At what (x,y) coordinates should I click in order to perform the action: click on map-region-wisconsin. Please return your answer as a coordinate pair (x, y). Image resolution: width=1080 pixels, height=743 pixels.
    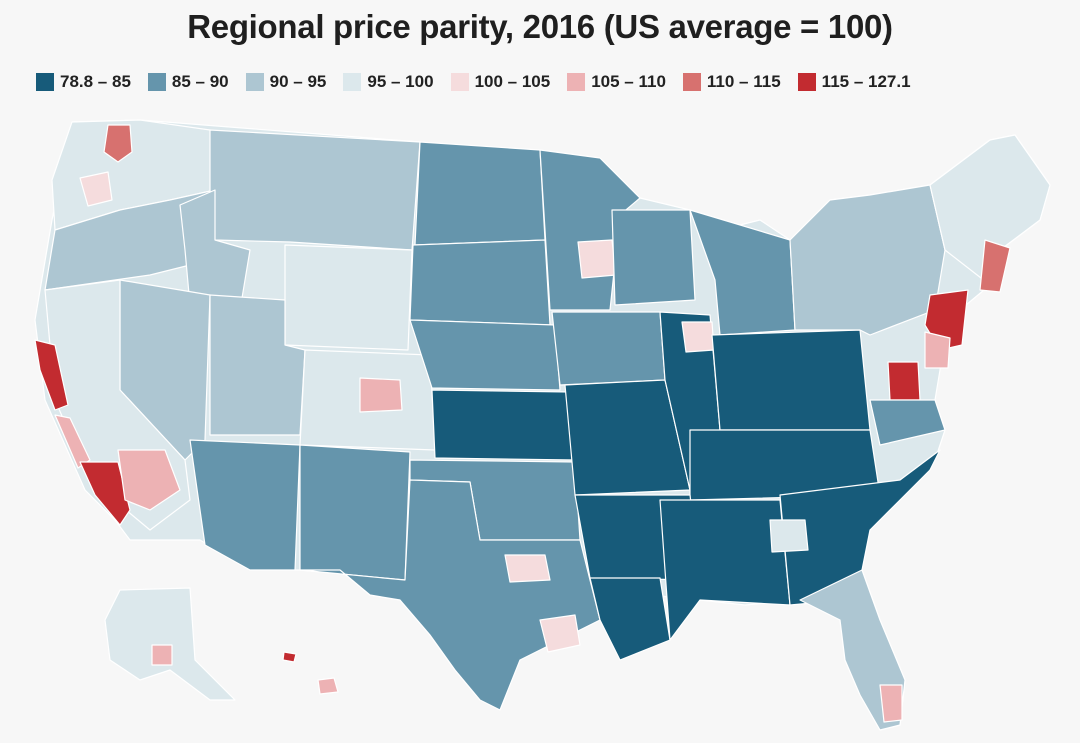
    Looking at the image, I should click on (653, 257).